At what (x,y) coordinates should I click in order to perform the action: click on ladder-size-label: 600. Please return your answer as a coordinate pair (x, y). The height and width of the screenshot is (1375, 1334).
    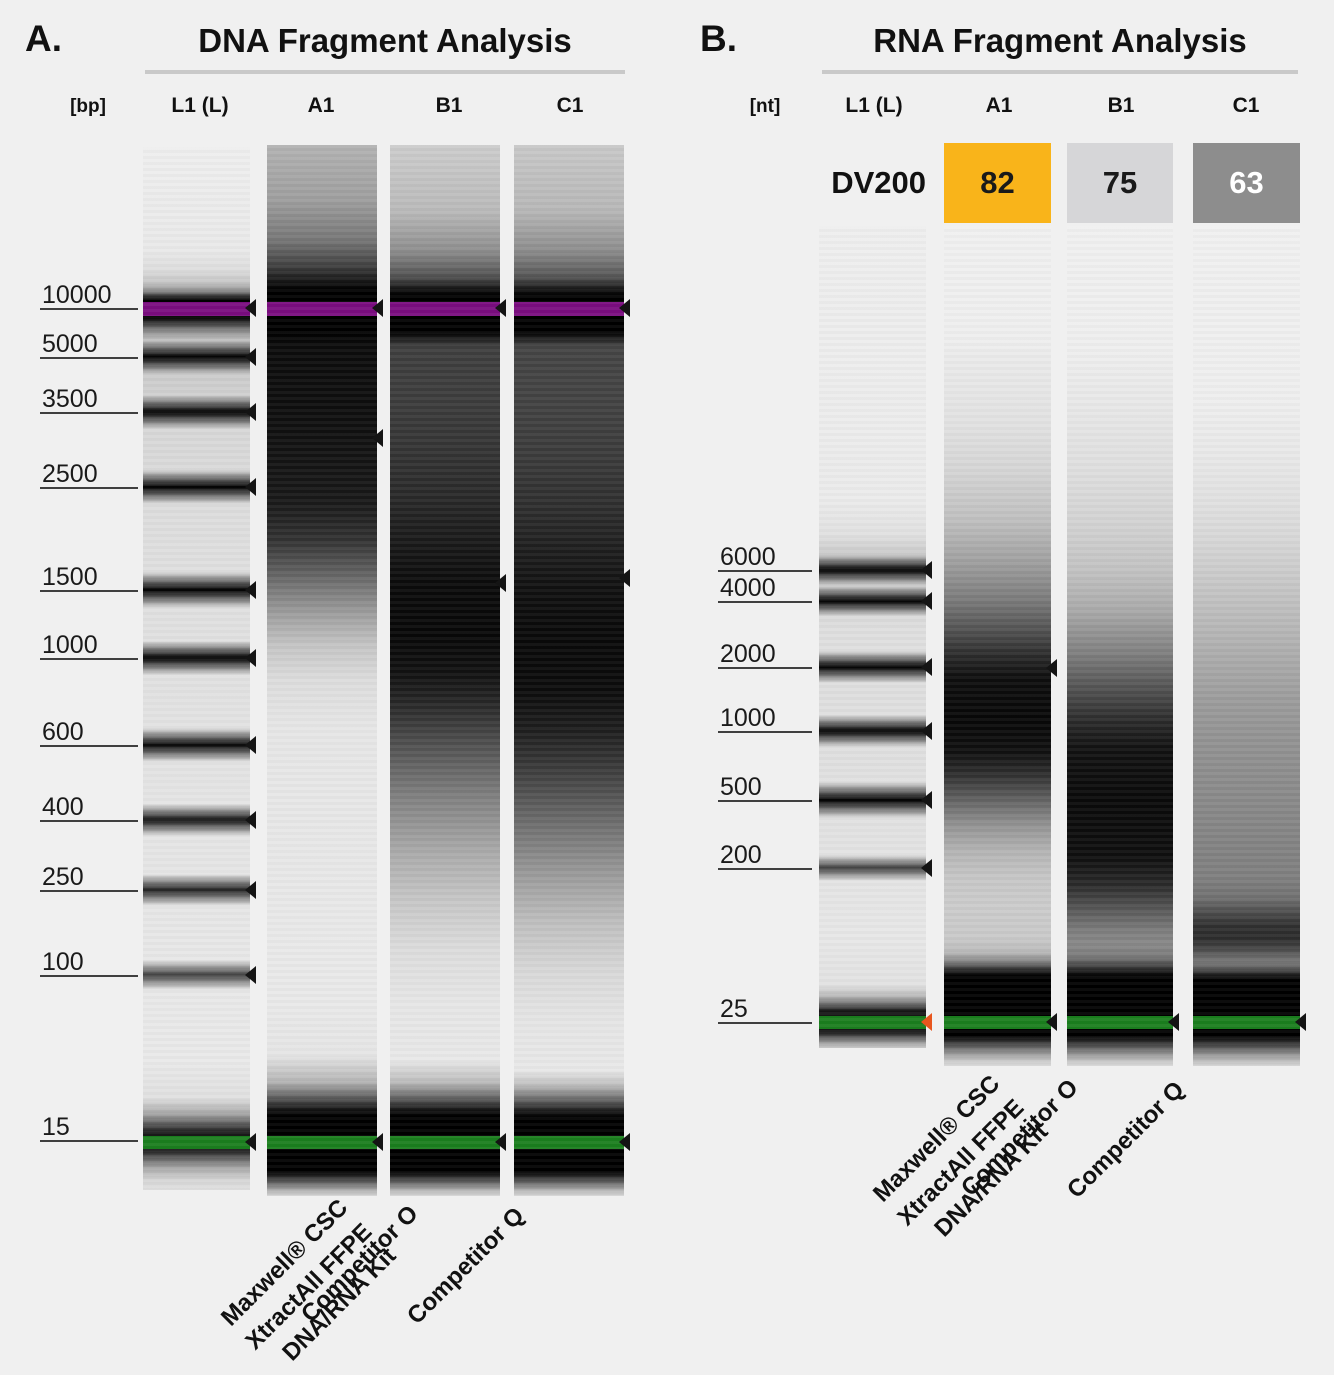
    Looking at the image, I should click on (89, 733).